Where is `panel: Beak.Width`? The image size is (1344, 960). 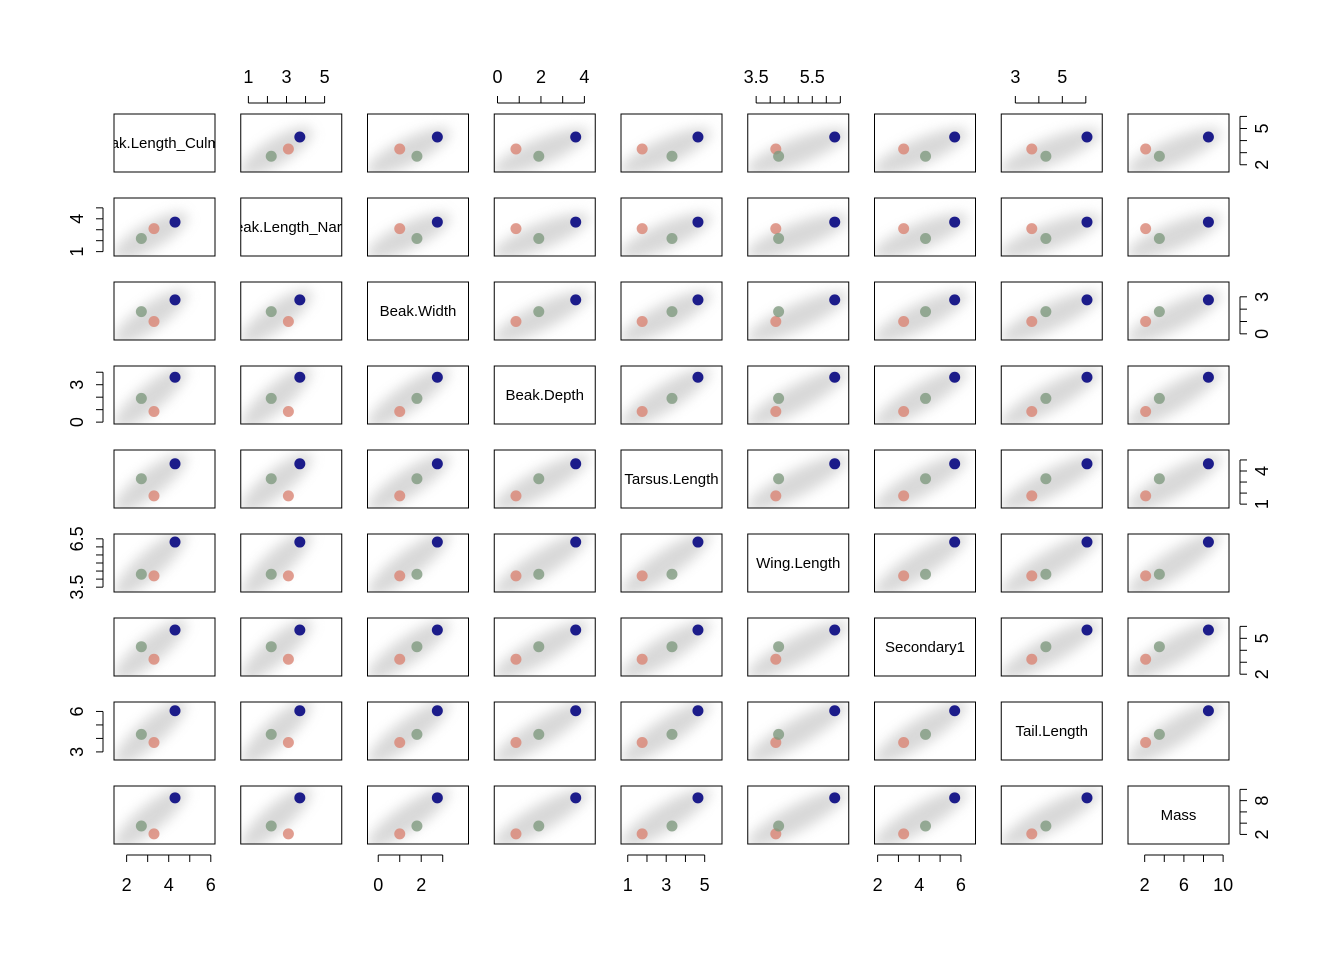 panel: Beak.Width is located at coordinates (418, 311).